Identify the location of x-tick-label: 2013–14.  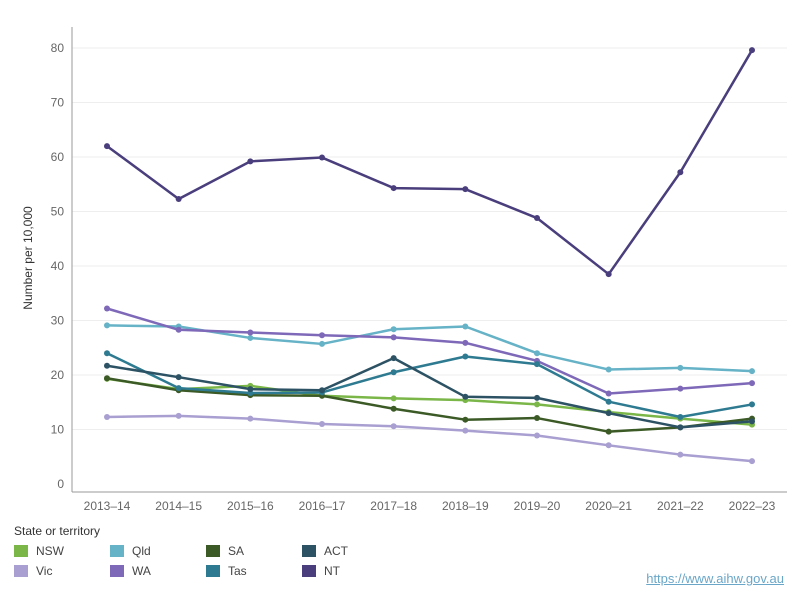
(107, 506).